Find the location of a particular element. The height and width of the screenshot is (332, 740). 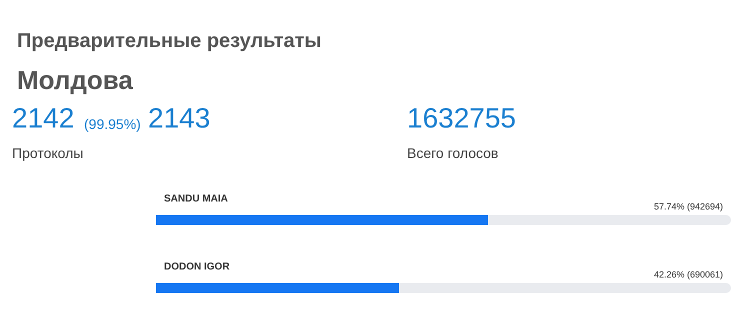

chart-subtitle: Молдова is located at coordinates (75, 80).